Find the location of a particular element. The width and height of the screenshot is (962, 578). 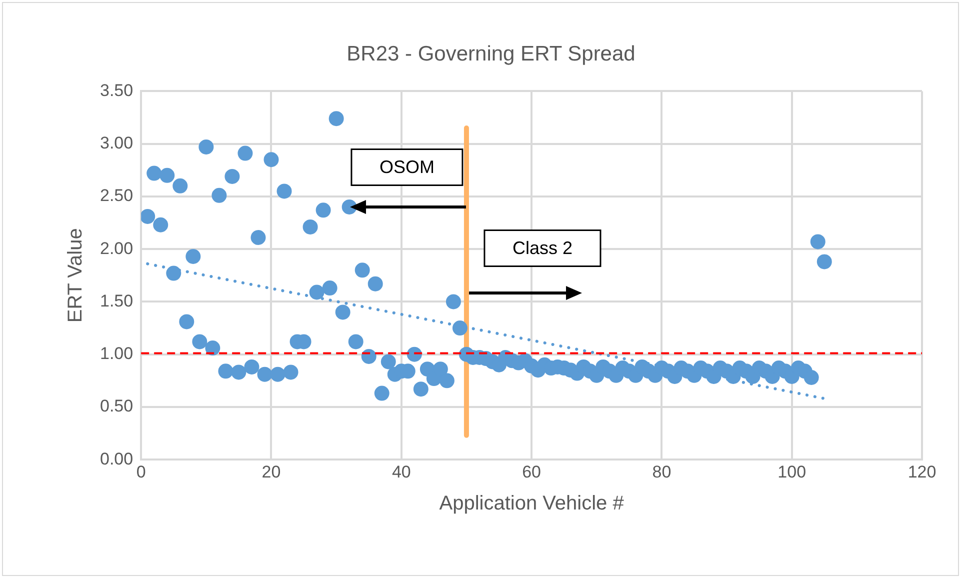

y-tick-label: 0.50 is located at coordinates (117, 406).